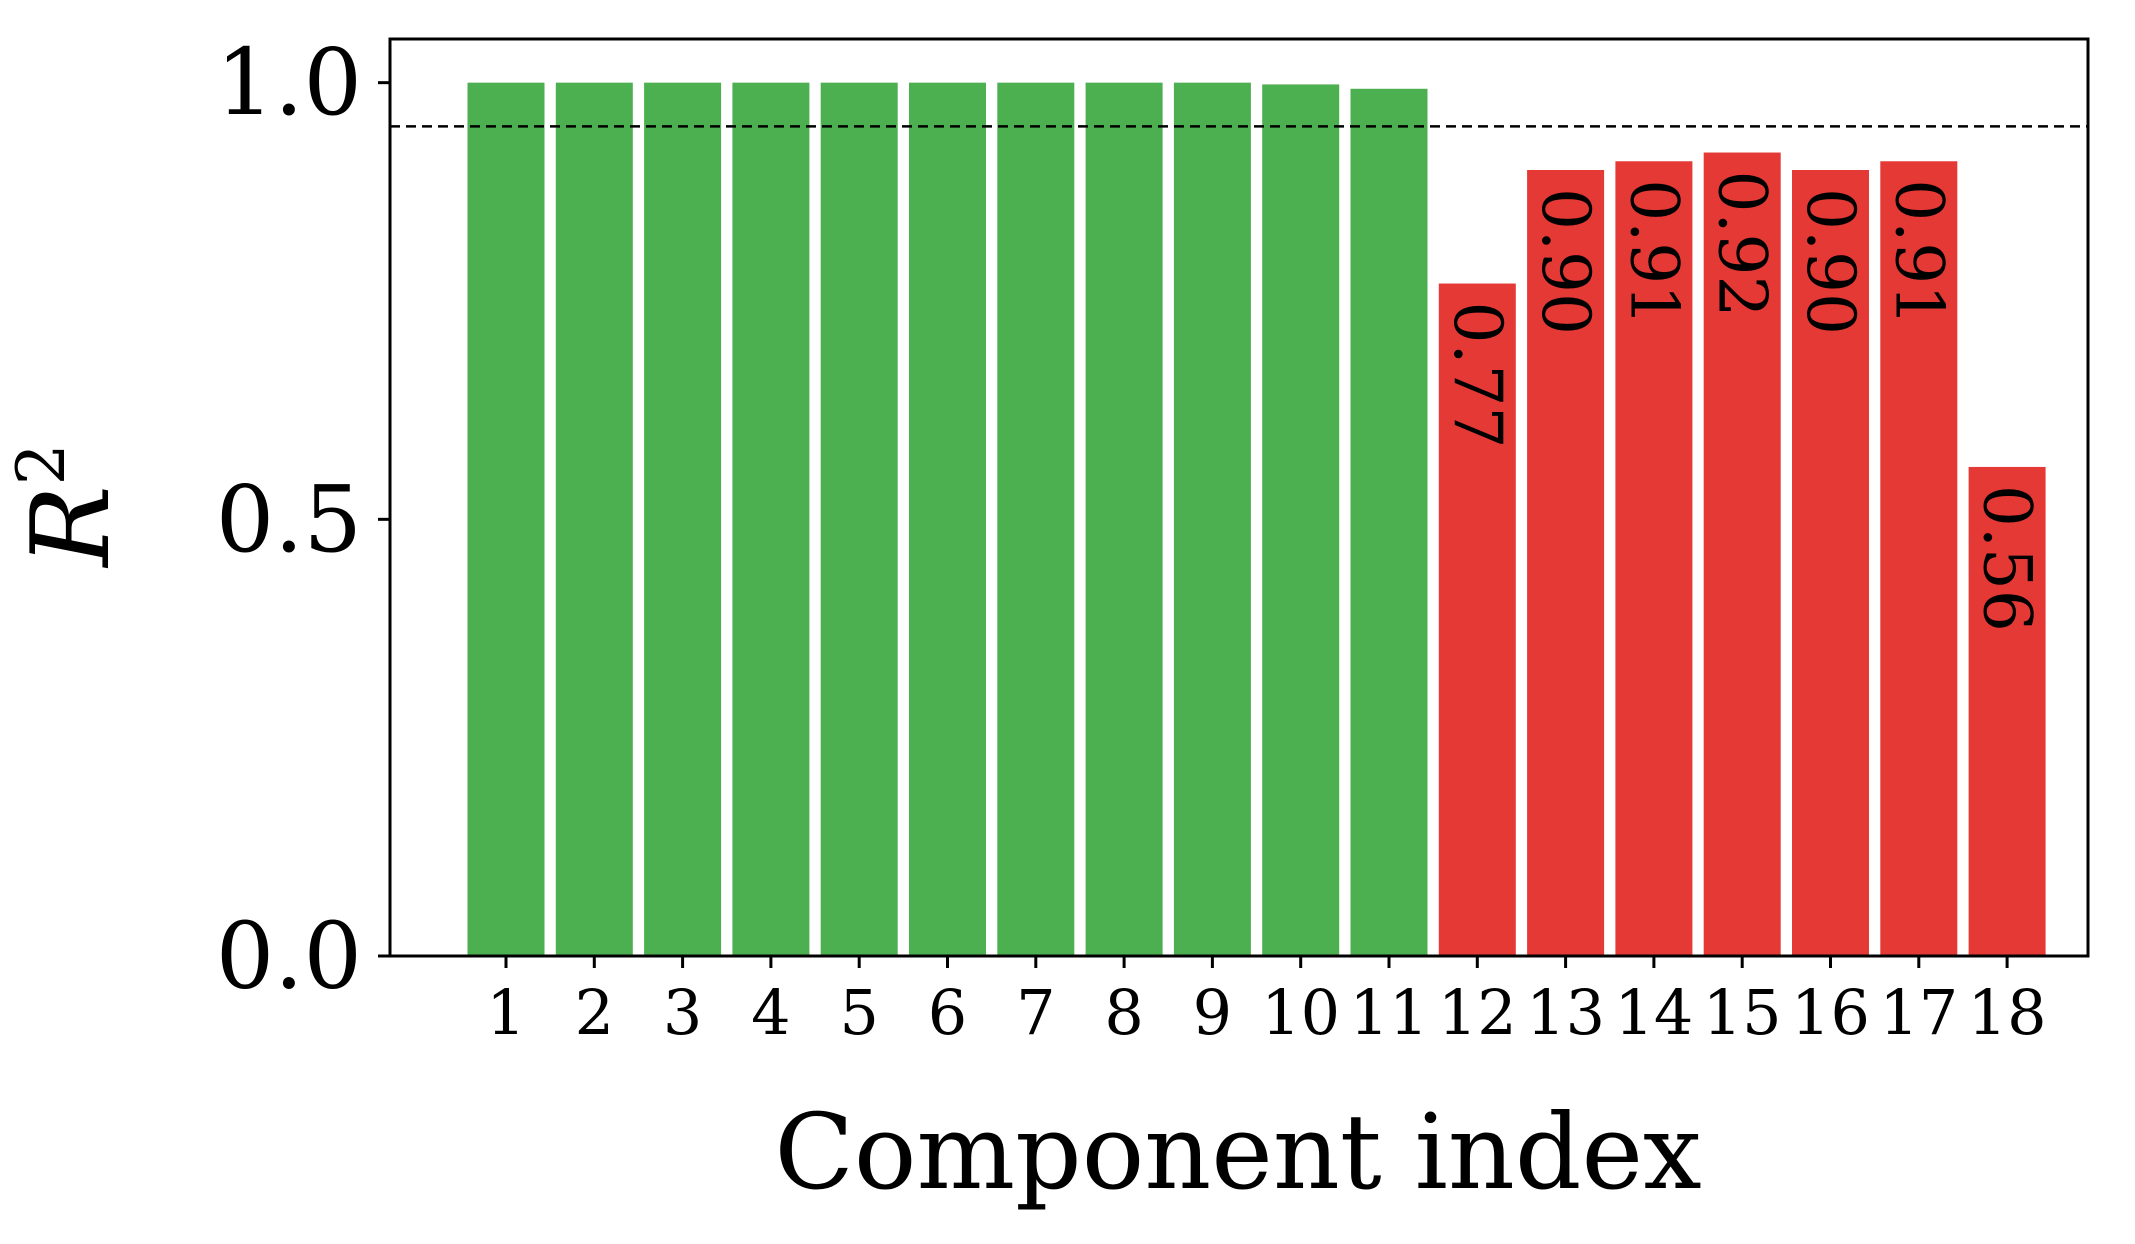 This screenshot has height=1244, width=2135. Describe the element at coordinates (71, 526) in the screenshot. I see `y-axis-title-symbol: R` at that location.